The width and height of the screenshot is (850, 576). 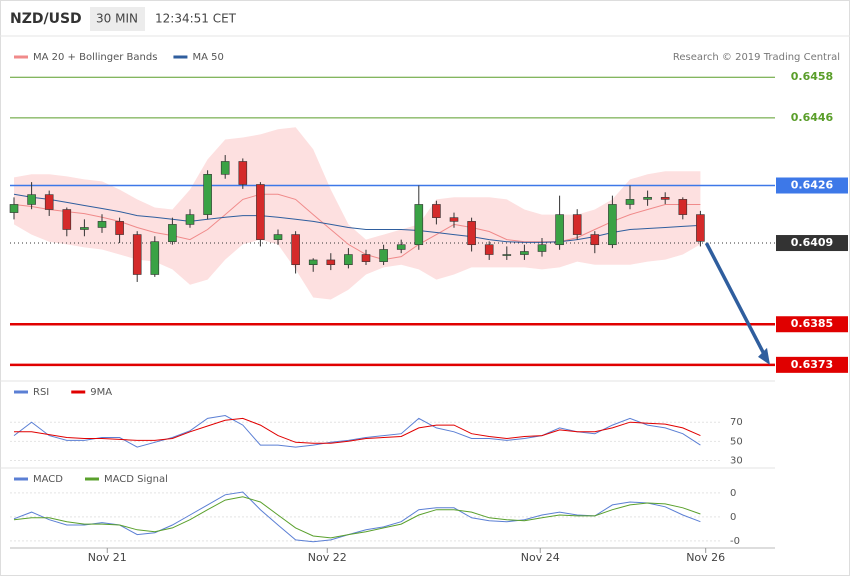 I want to click on time: 12:34:51 CET, so click(x=196, y=19).